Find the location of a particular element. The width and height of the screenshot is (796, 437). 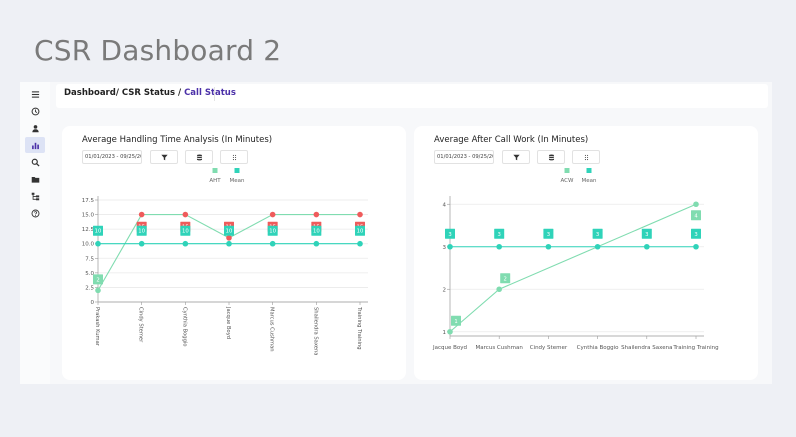

aht-filter-button is located at coordinates (164, 157).